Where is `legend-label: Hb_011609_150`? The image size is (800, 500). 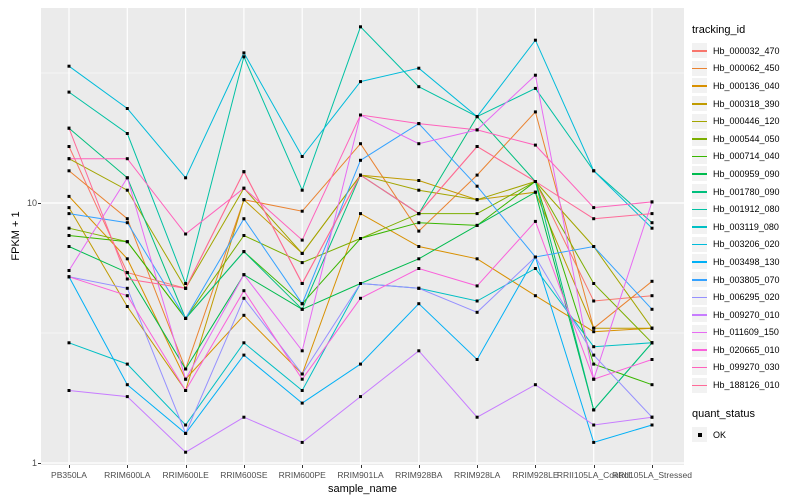
legend-label: Hb_011609_150 is located at coordinates (746, 332).